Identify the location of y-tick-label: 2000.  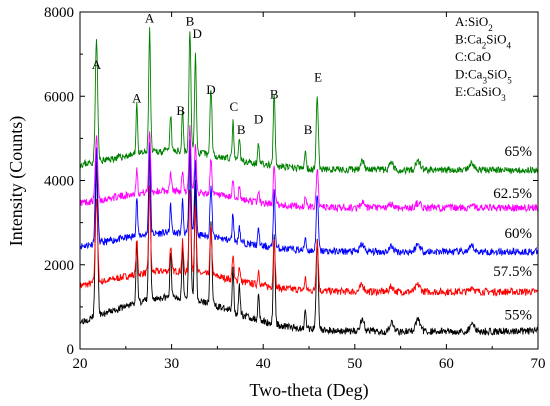
(59, 266).